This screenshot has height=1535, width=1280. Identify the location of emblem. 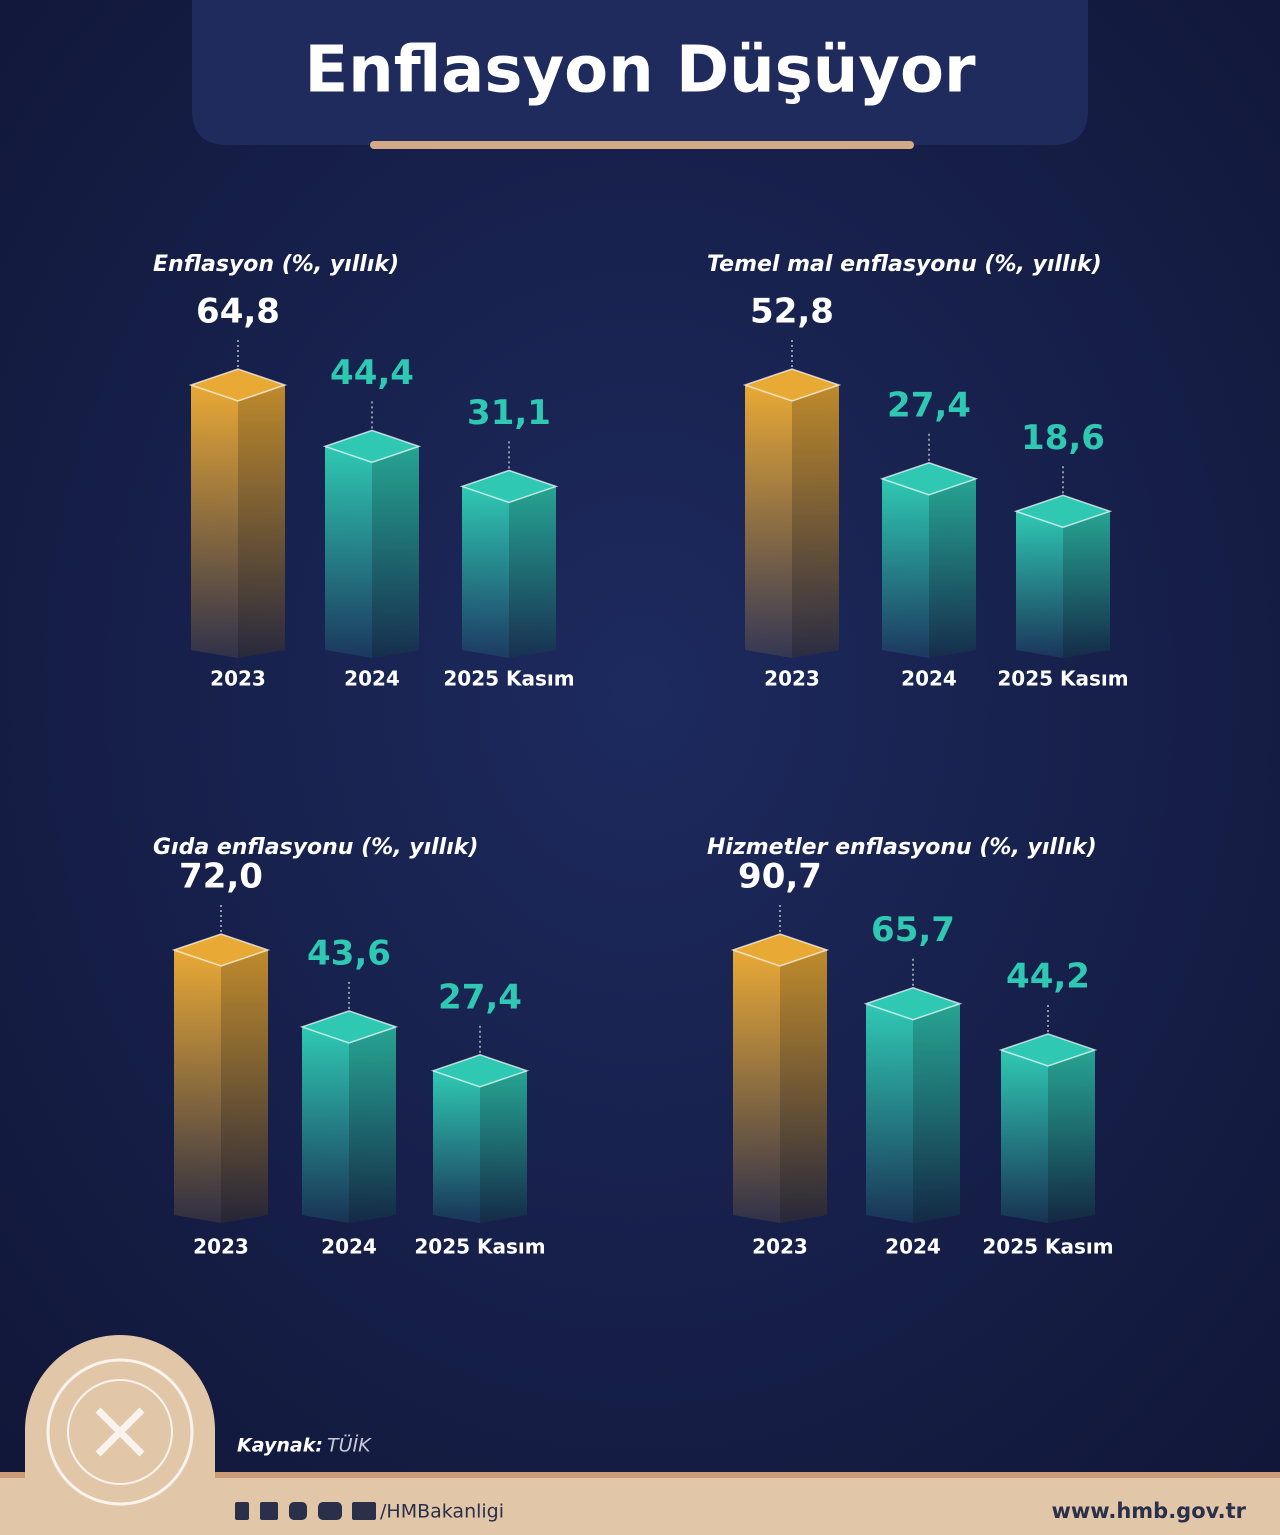
(120, 1432).